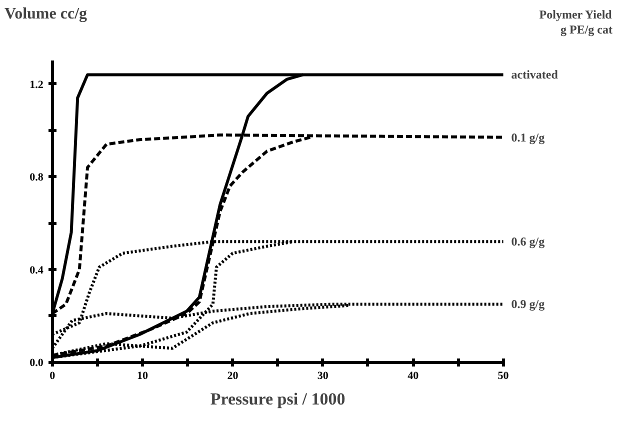  I want to click on text: g PE/g cat, so click(586, 29).